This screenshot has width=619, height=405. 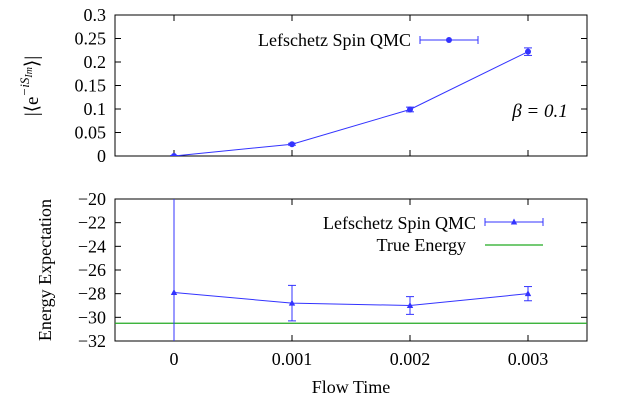 I want to click on bottom-y-tick-label: −28, so click(x=92, y=294).